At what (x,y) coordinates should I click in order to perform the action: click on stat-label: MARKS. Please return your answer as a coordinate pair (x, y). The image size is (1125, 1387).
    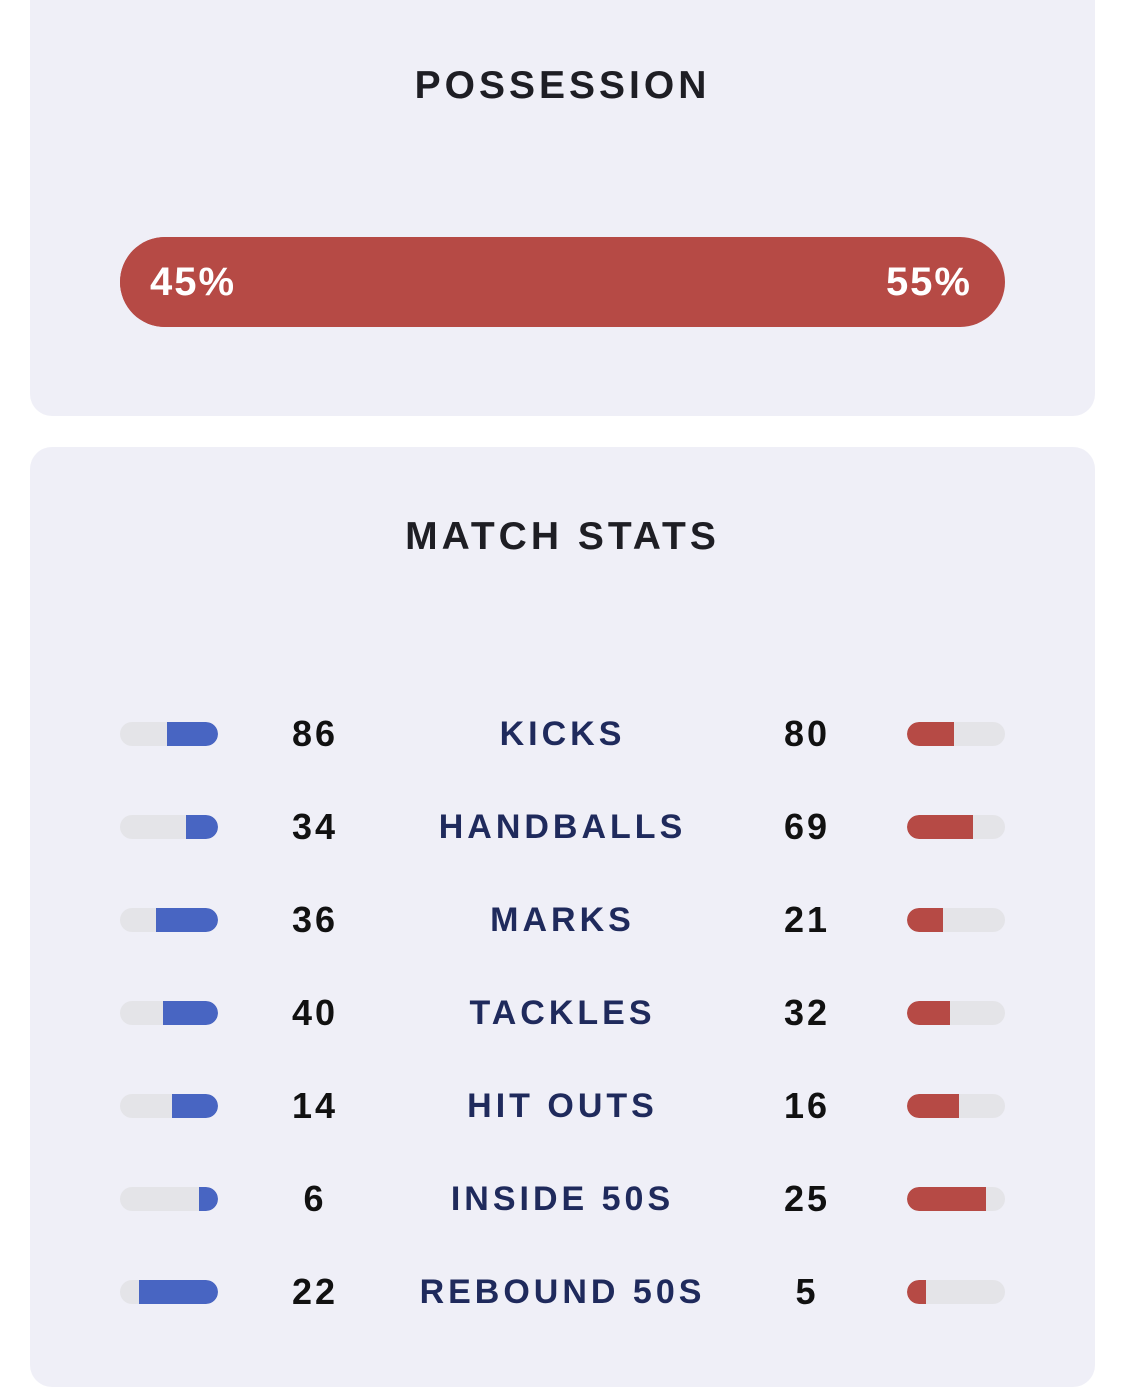
    Looking at the image, I should click on (562, 920).